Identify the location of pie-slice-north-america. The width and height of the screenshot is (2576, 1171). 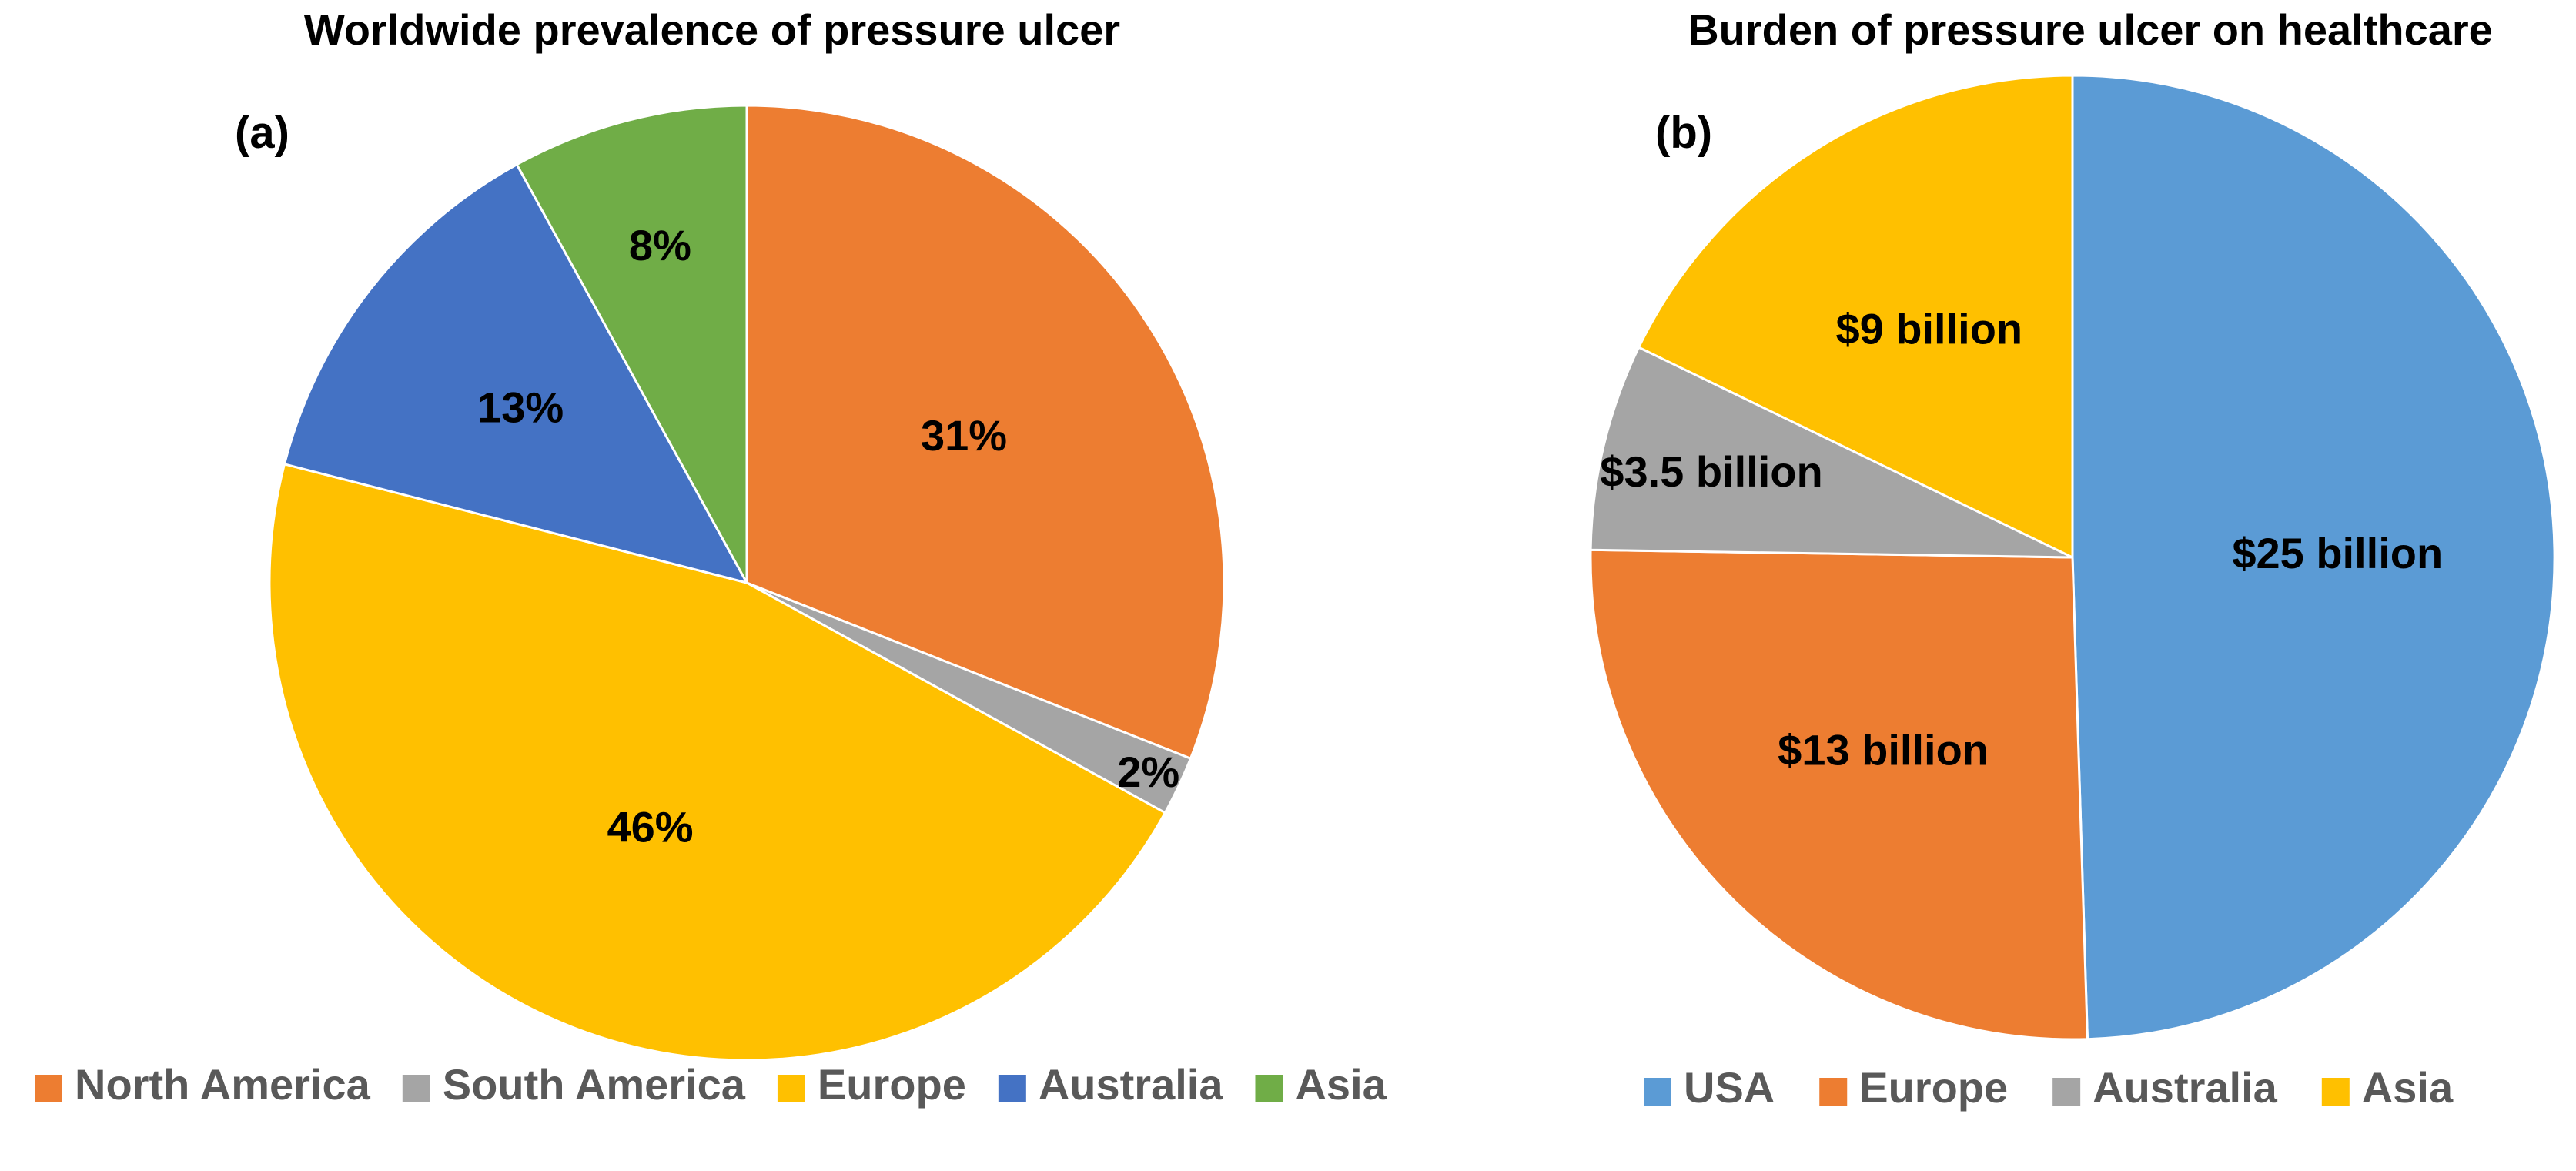
(986, 432).